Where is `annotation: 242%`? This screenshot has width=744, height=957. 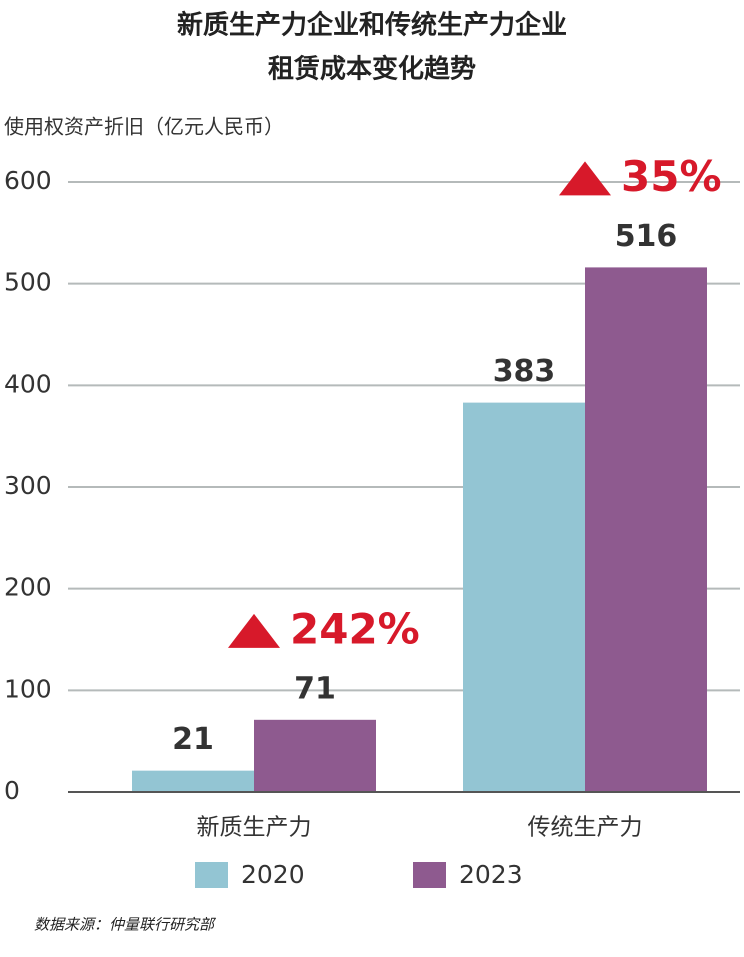
annotation: 242% is located at coordinates (355, 628).